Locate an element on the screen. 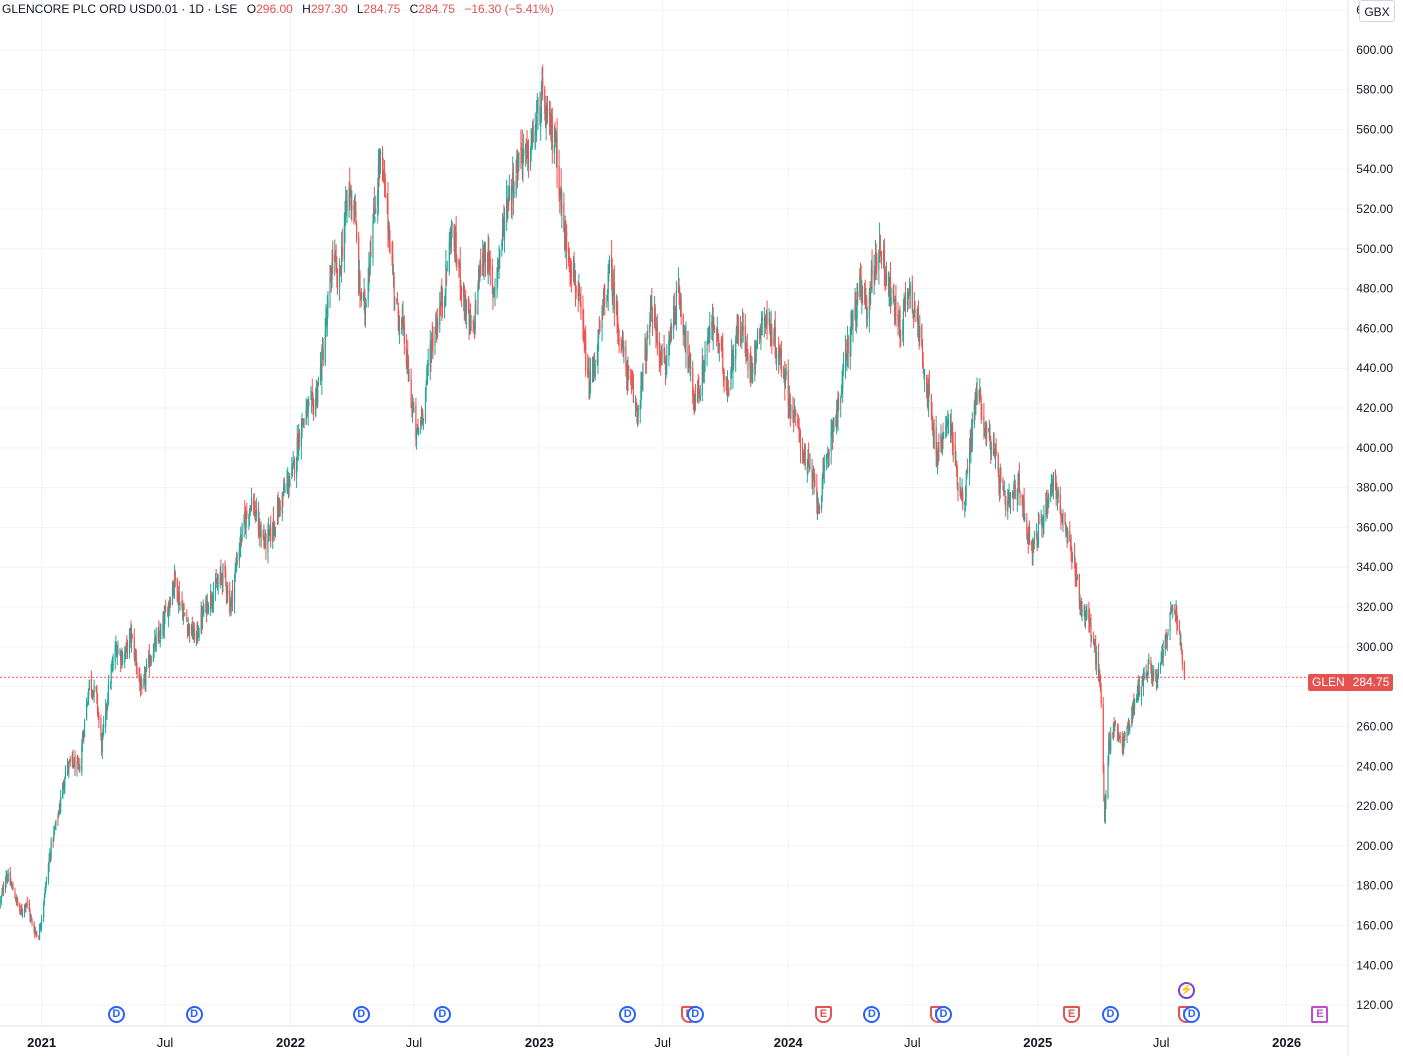 This screenshot has height=1056, width=1403. y-tick-label: 160.00 is located at coordinates (1374, 925).